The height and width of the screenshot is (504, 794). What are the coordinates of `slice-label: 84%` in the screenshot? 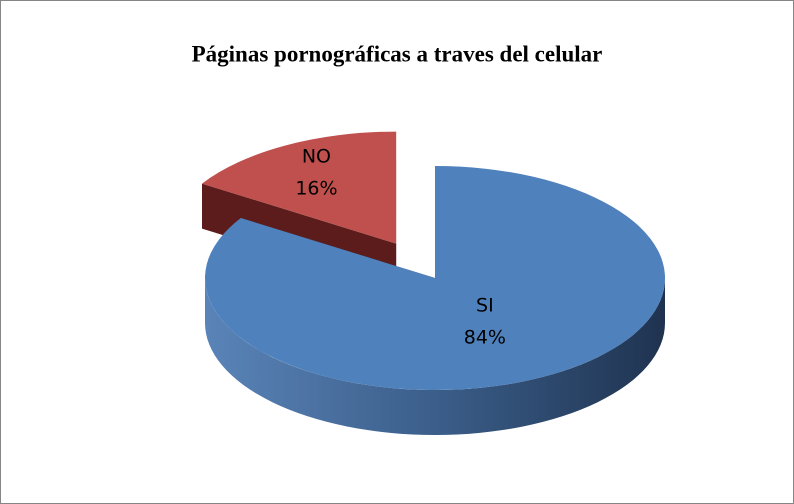 It's located at (485, 338).